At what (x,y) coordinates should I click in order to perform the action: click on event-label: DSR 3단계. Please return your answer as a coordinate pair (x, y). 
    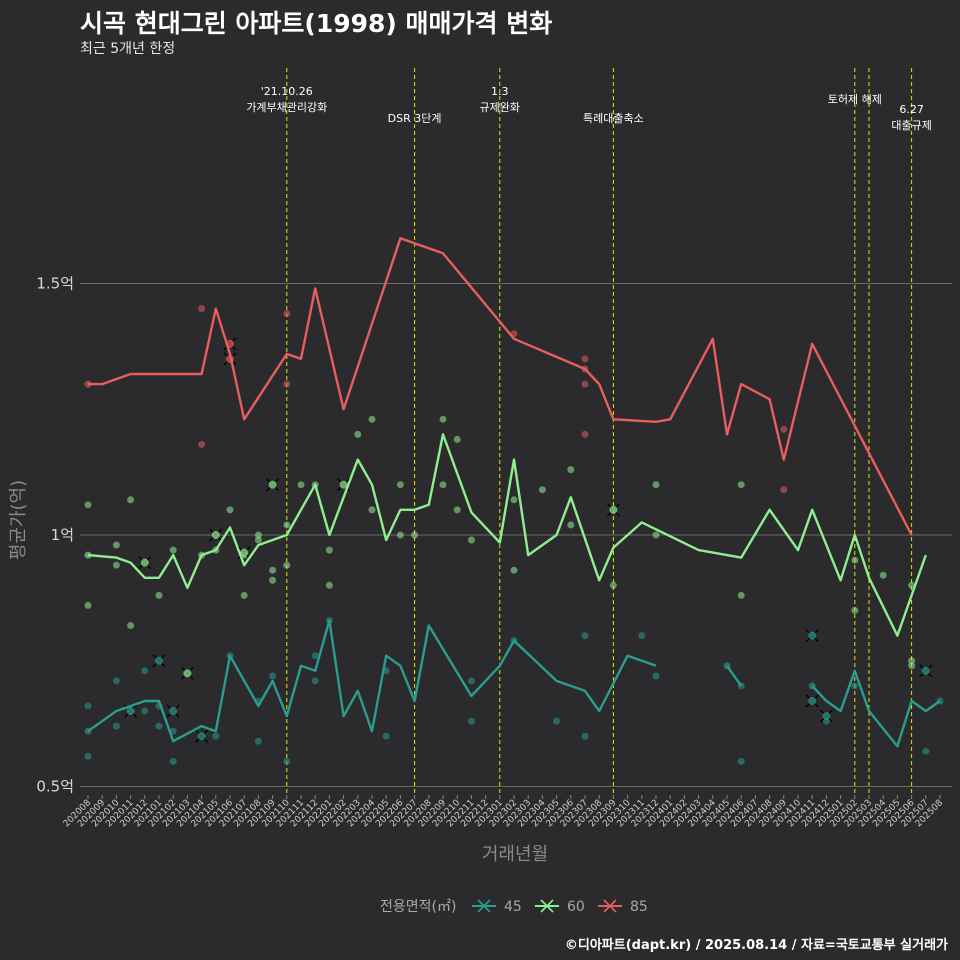
    Looking at the image, I should click on (415, 118).